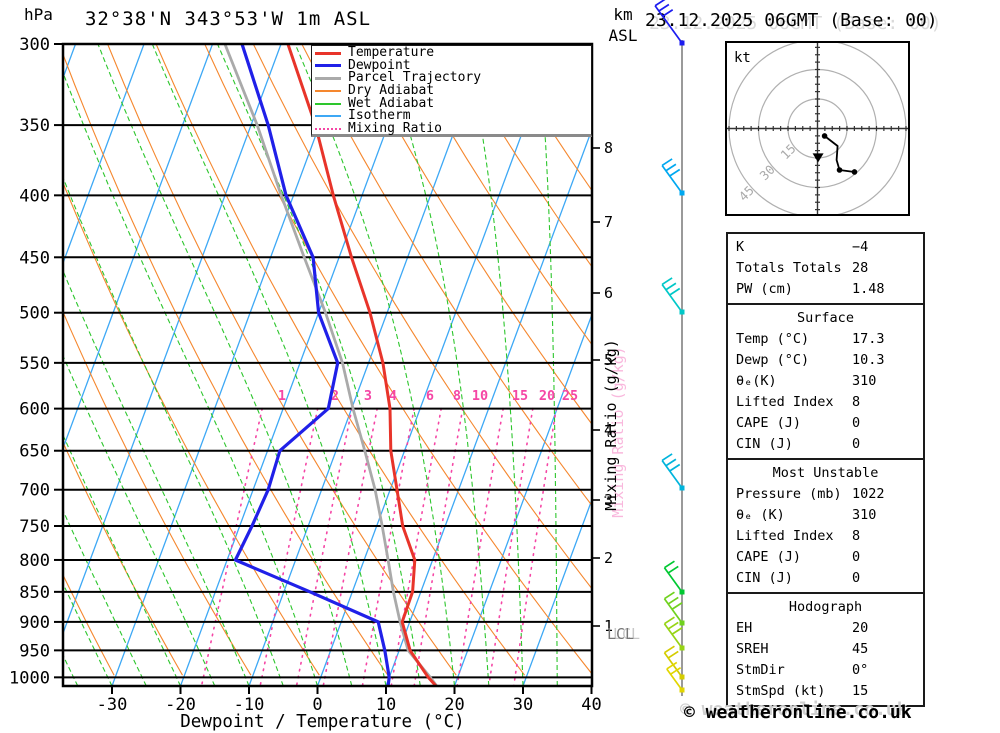 Image resolution: width=1000 pixels, height=733 pixels. Describe the element at coordinates (112, 705) in the screenshot. I see `temp-tick-label: -30` at that location.